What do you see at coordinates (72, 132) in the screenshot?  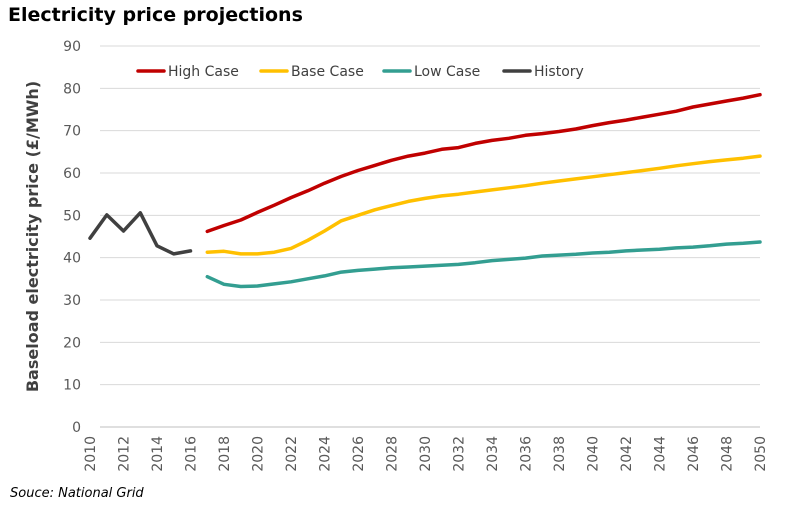 I see `y-tick-label: 70` at bounding box center [72, 132].